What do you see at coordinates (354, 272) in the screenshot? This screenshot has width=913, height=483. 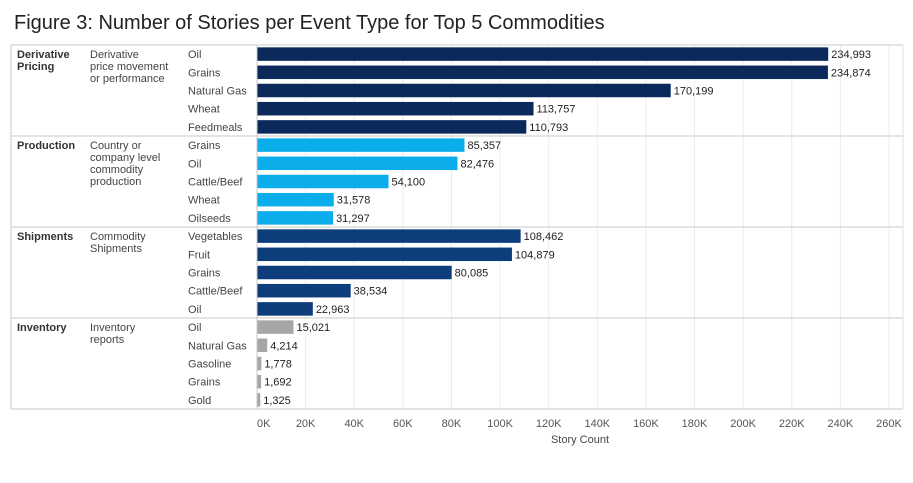 I see `bar-shipments-grains` at bounding box center [354, 272].